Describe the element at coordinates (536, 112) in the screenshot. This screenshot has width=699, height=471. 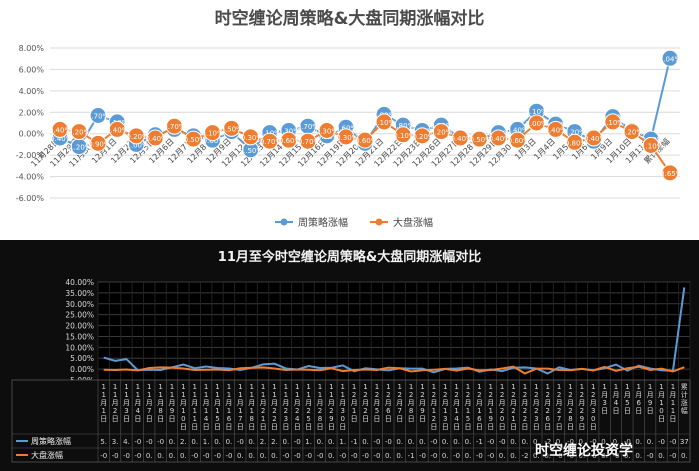
I see `top-series-1-data-label: 2.10%` at that location.